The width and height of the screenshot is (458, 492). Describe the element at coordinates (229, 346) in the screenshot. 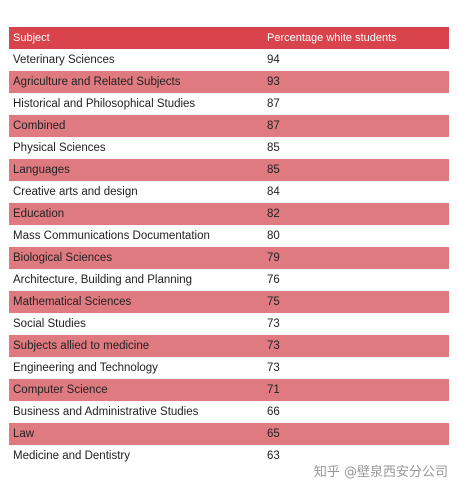

I see `table-row: Subjects allied to medicine 73` at that location.